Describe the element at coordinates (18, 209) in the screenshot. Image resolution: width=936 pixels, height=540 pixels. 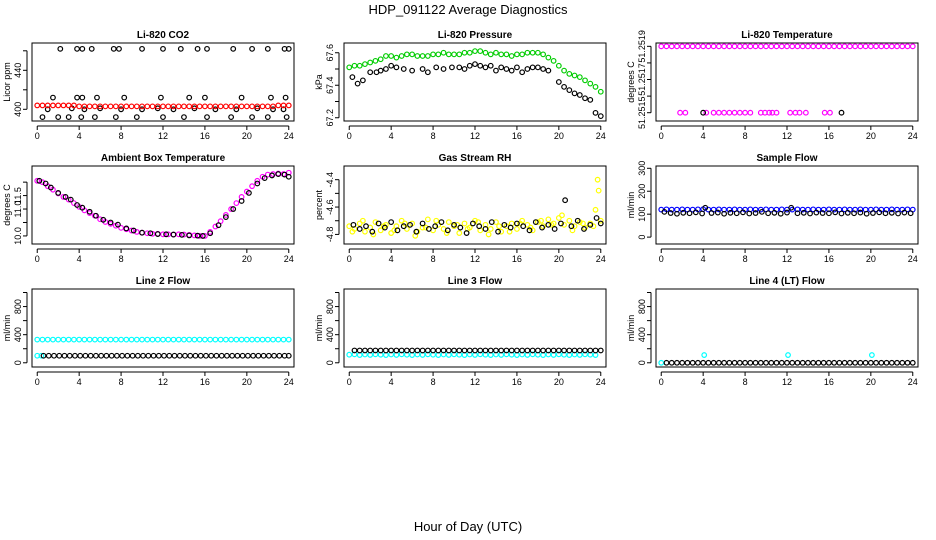
I see `y-tick-label: 11.0` at that location.